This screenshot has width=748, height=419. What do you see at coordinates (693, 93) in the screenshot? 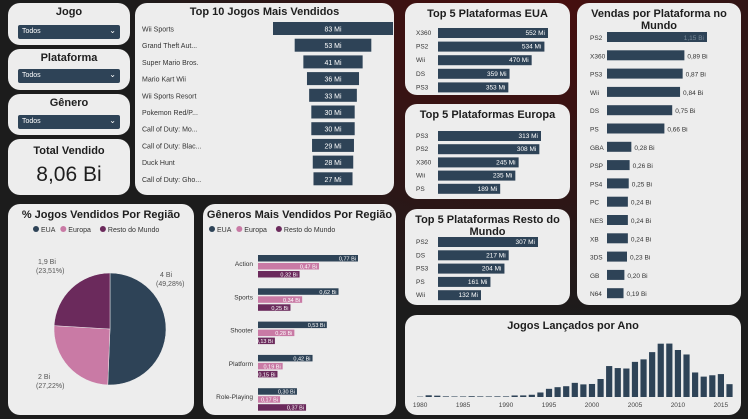
I see `data-label: 0,84 Bi` at bounding box center [693, 93].